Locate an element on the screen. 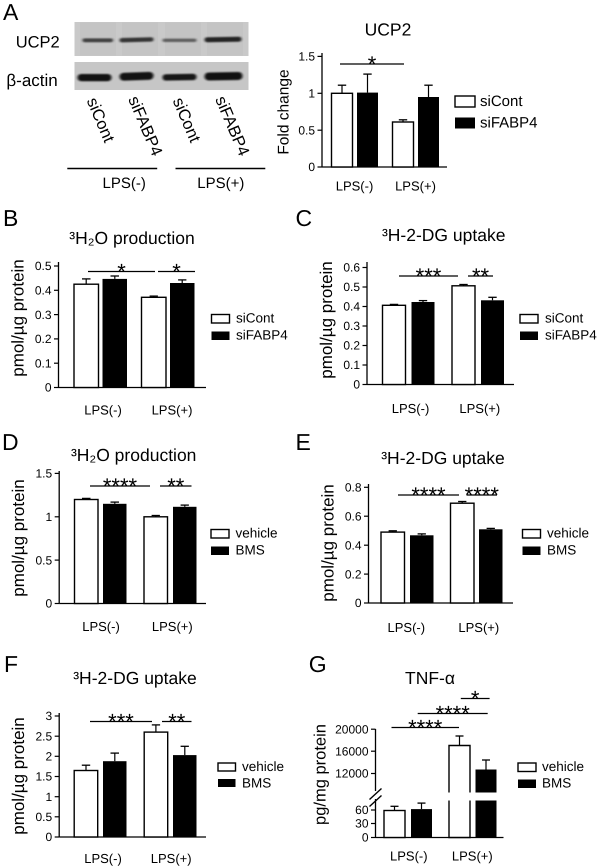 The width and height of the screenshot is (600, 868). svg-text: B is located at coordinates (10, 218).